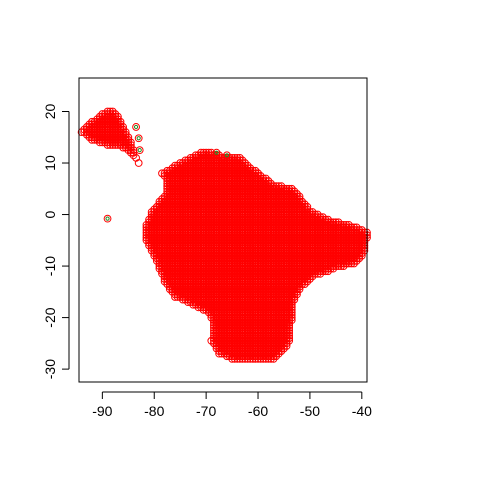 The height and width of the screenshot is (480, 480). What do you see at coordinates (362, 411) in the screenshot?
I see `x-tick-label: -40` at bounding box center [362, 411].